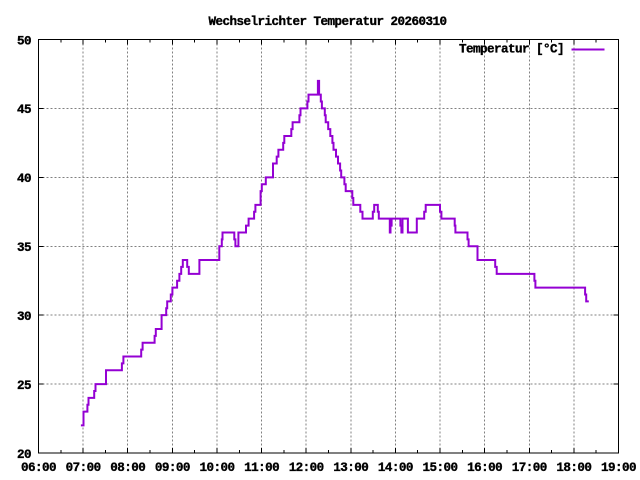 The width and height of the screenshot is (640, 480). I want to click on svg-text: 14:00, so click(395, 468).